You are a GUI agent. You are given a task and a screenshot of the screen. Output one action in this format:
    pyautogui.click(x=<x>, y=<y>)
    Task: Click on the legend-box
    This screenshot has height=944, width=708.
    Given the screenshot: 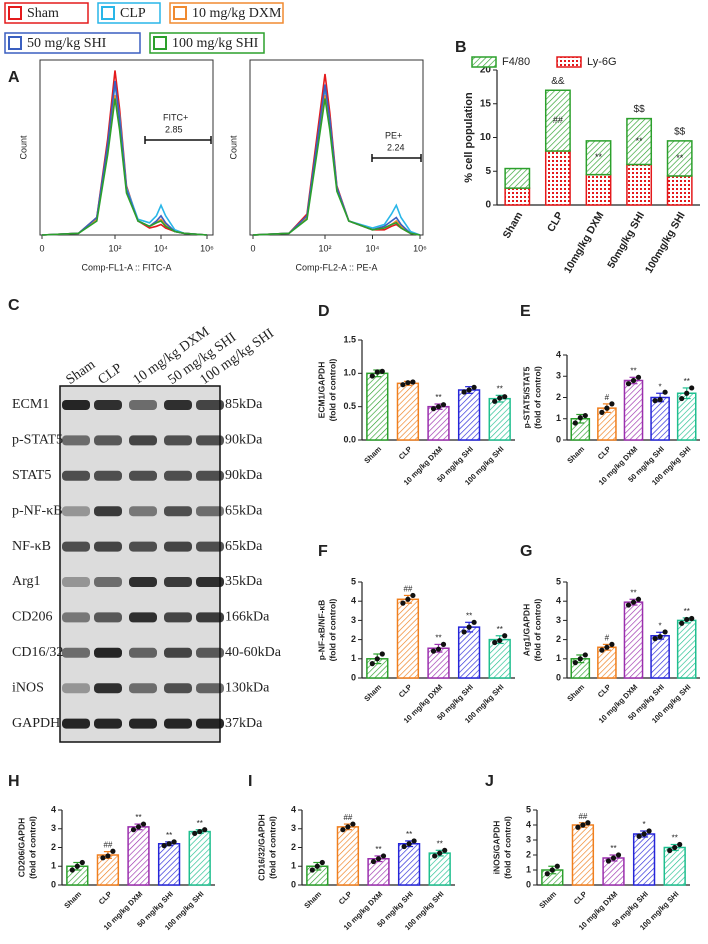 What is the action you would take?
    pyautogui.click(x=129, y=13)
    